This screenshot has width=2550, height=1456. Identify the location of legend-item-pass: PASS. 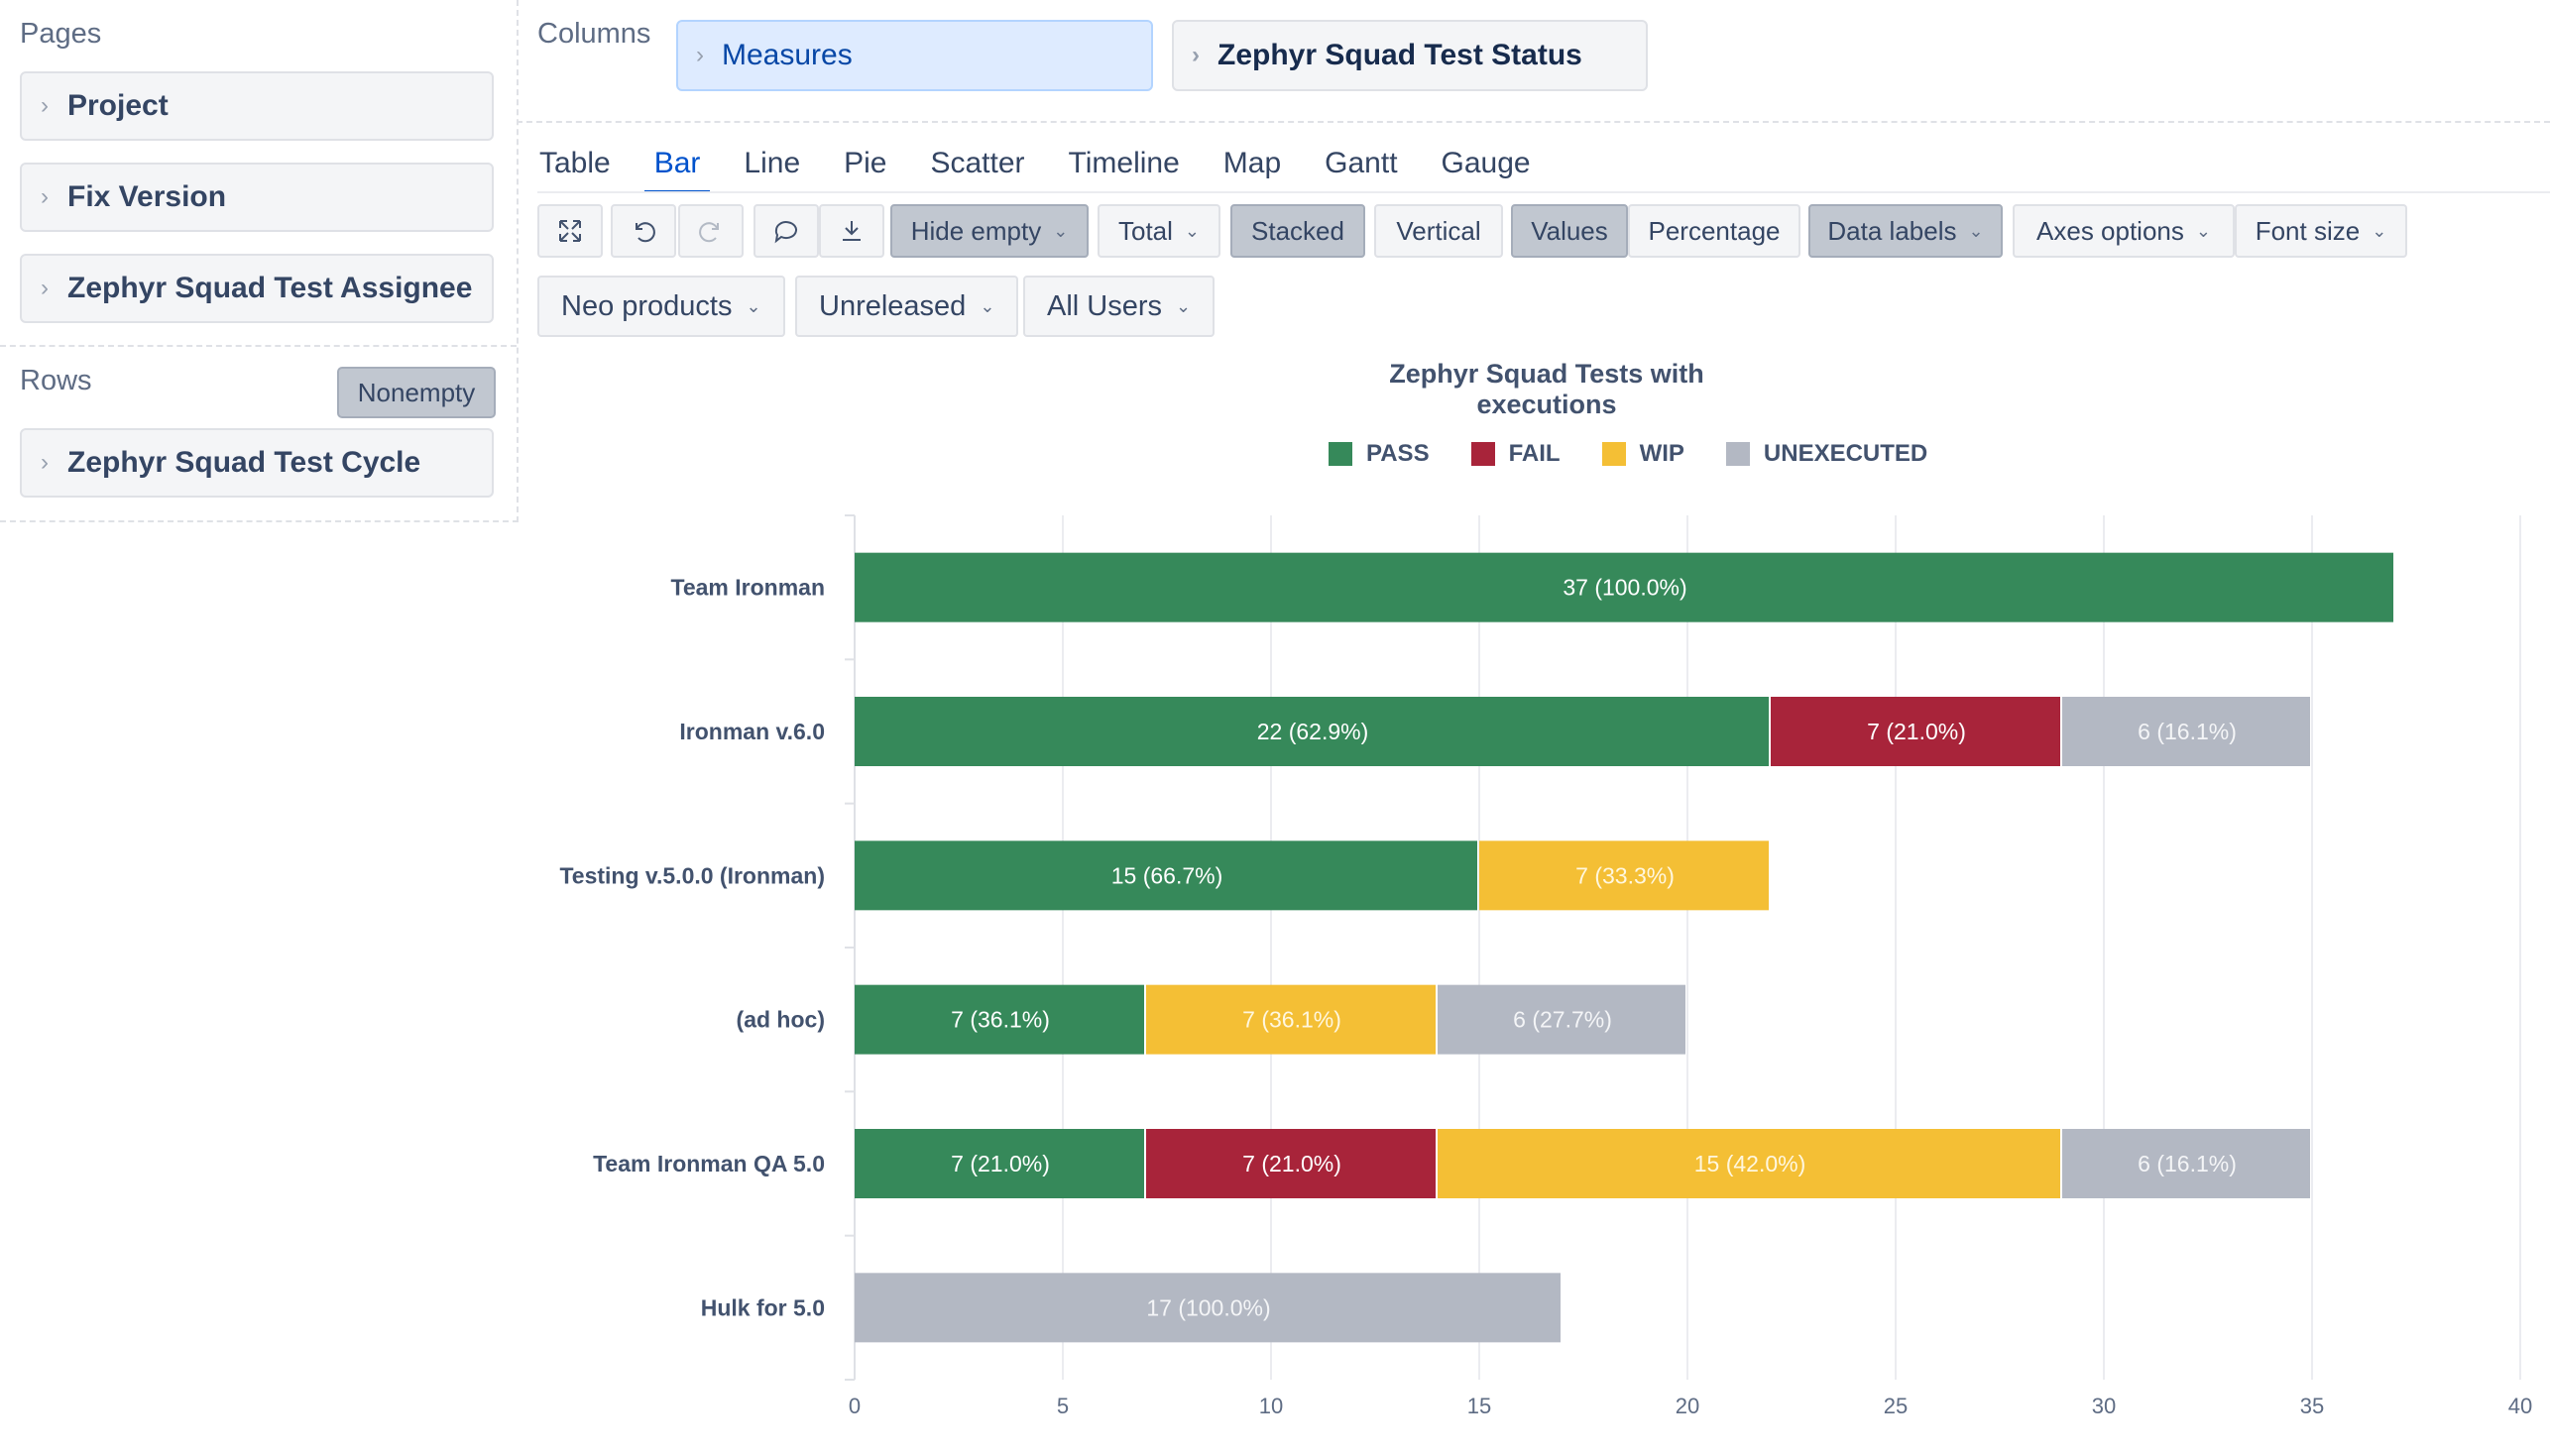
(1379, 454).